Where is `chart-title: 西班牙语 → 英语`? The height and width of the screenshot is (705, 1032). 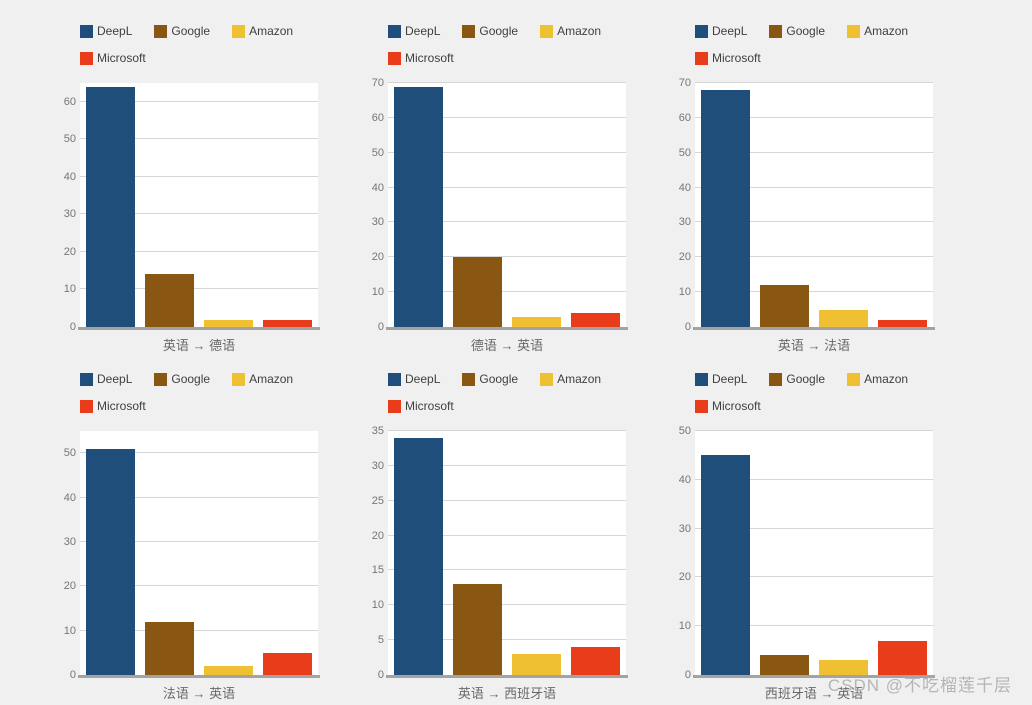 chart-title: 西班牙语 → 英语 is located at coordinates (814, 693).